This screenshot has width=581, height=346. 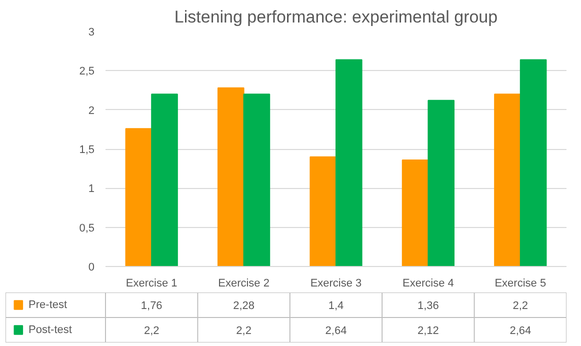 I want to click on data-label: 1,36, so click(x=428, y=306).